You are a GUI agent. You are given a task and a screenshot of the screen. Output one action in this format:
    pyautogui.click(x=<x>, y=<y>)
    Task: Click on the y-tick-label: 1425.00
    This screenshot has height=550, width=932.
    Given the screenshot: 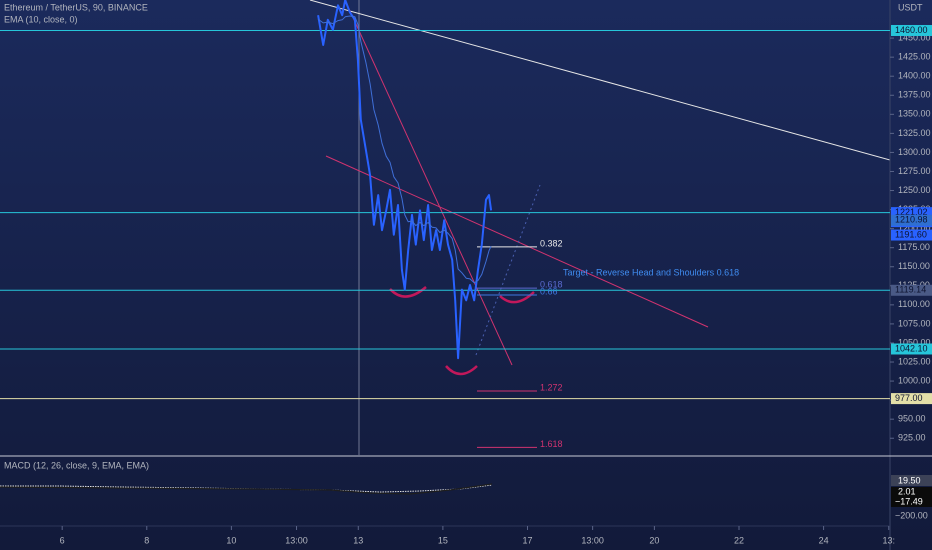 What is the action you would take?
    pyautogui.click(x=914, y=57)
    